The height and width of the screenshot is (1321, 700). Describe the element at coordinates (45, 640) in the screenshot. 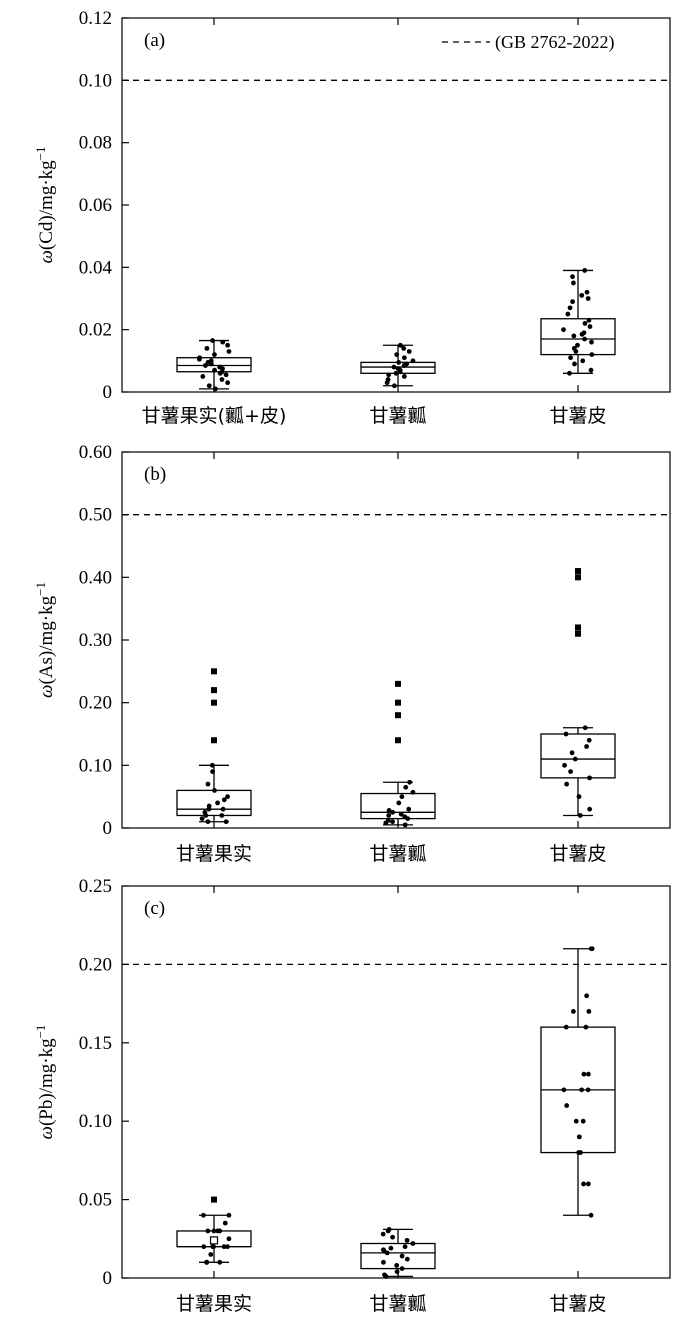

I see `y-axis-label: ω(As)/mg·kg−1` at that location.